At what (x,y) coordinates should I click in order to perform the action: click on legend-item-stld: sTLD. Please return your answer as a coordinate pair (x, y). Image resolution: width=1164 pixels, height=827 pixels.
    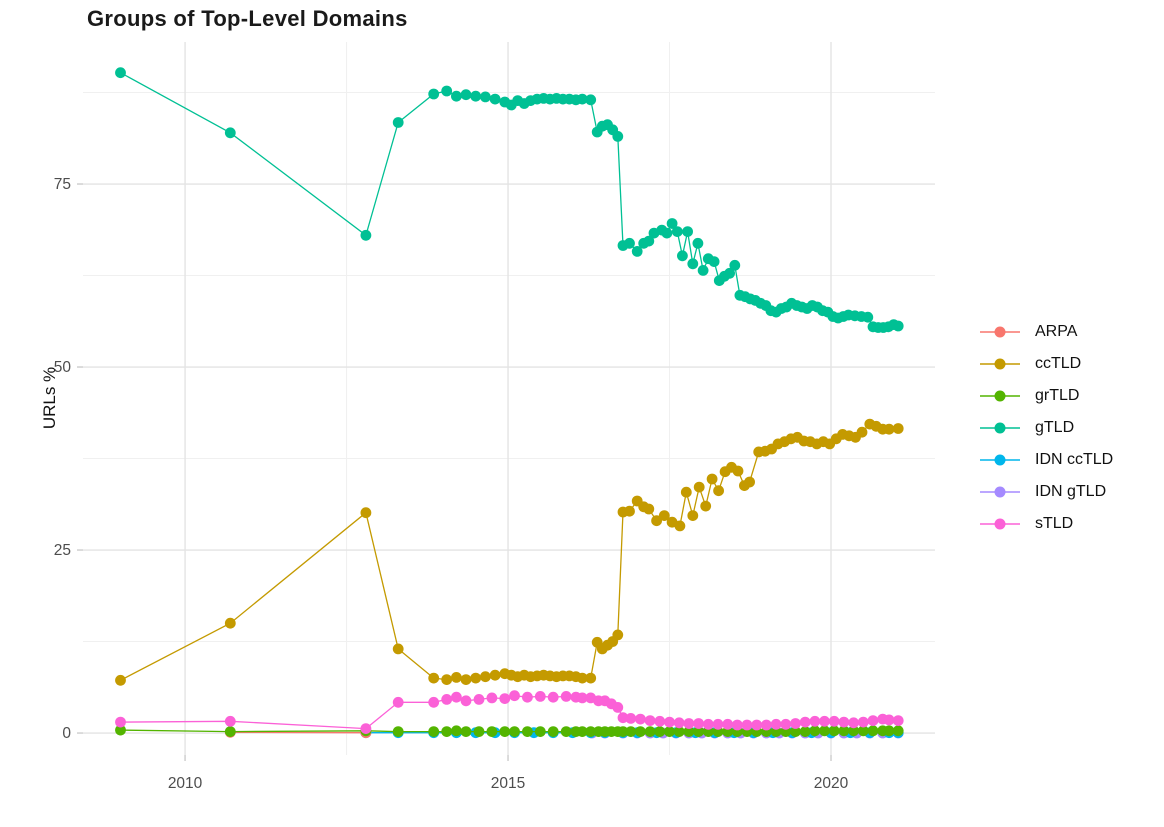
    Looking at the image, I should click on (1045, 524).